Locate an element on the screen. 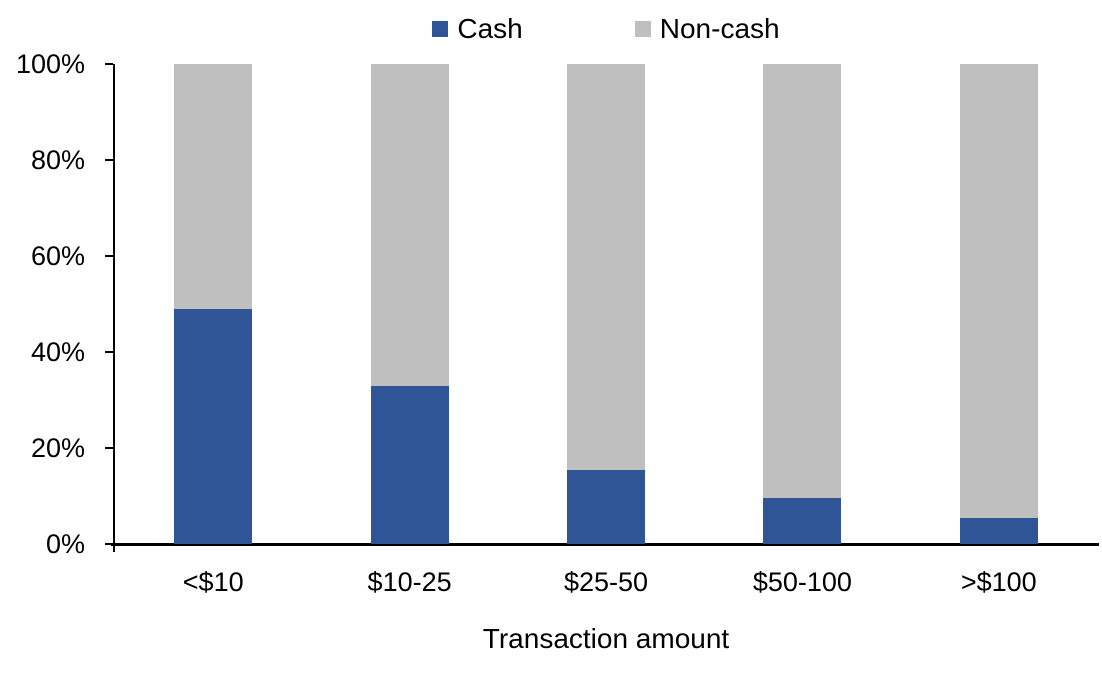 The height and width of the screenshot is (673, 1102). bar-slot--10 is located at coordinates (213, 304).